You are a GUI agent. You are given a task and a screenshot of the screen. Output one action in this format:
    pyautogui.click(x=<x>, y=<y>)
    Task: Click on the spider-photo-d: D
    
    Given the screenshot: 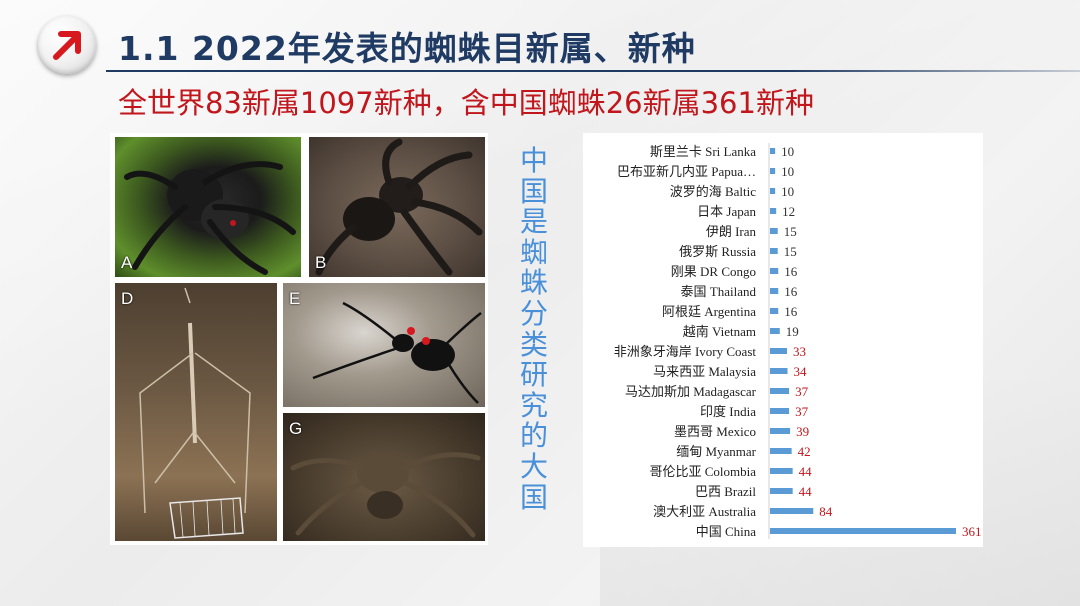 What is the action you would take?
    pyautogui.click(x=196, y=412)
    